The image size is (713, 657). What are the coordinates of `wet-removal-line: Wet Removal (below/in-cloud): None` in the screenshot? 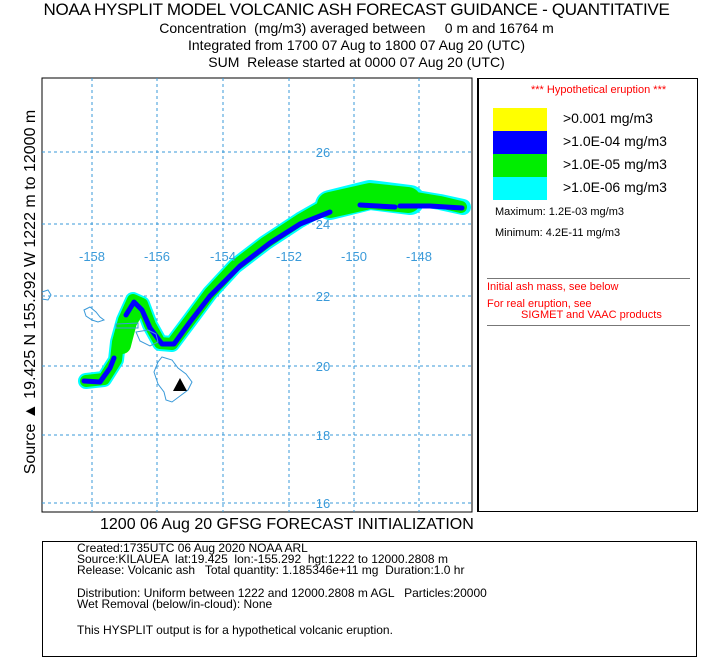 It's located at (175, 604).